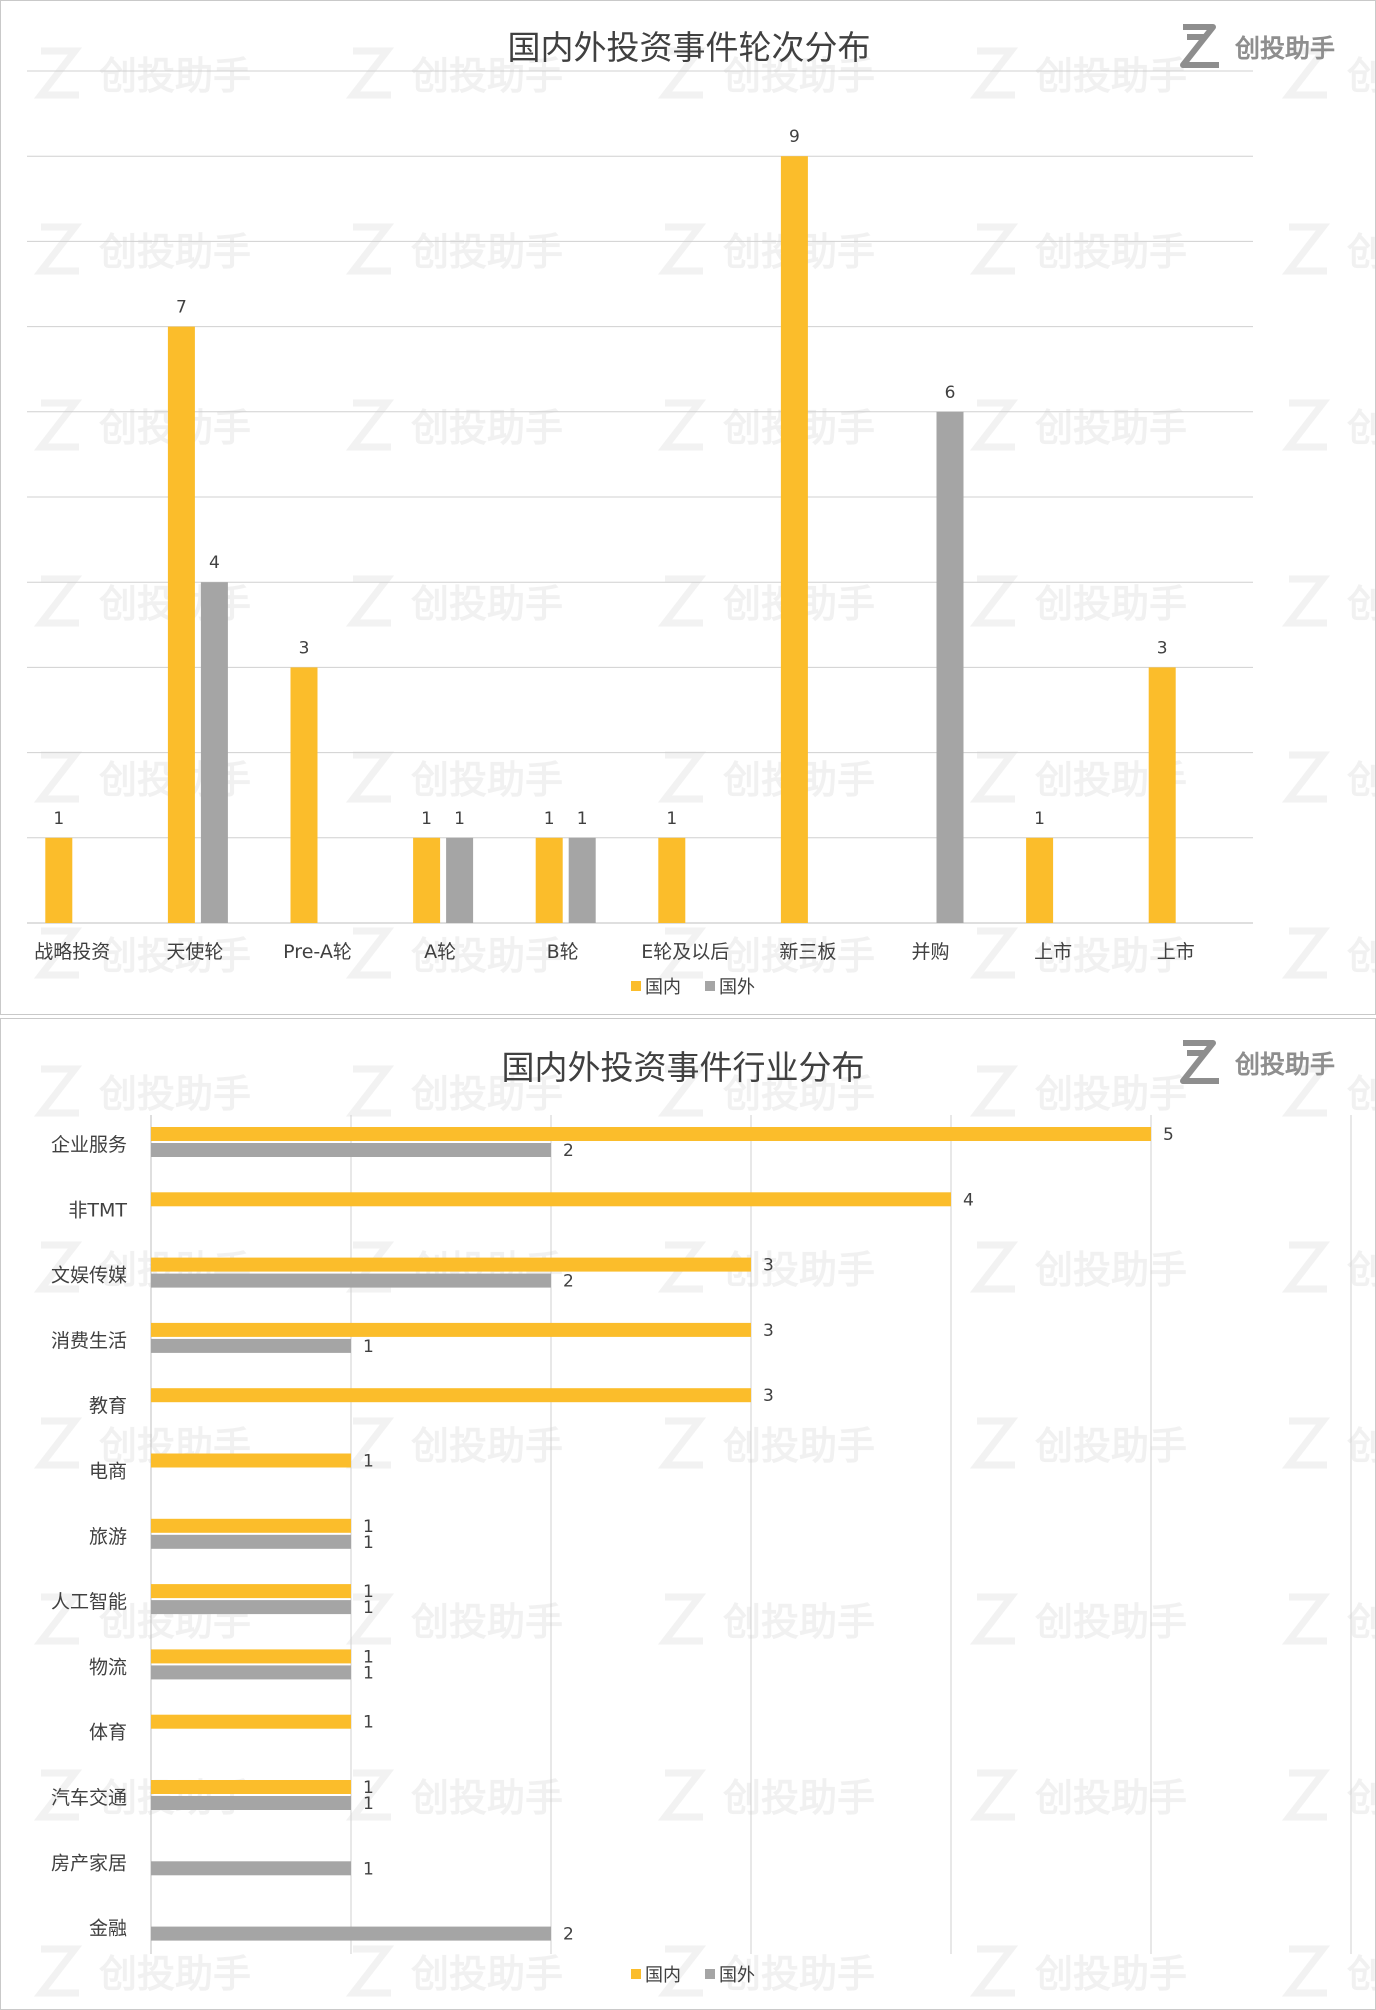 The image size is (1376, 2010). I want to click on category-label: 房产家居, so click(89, 1863).